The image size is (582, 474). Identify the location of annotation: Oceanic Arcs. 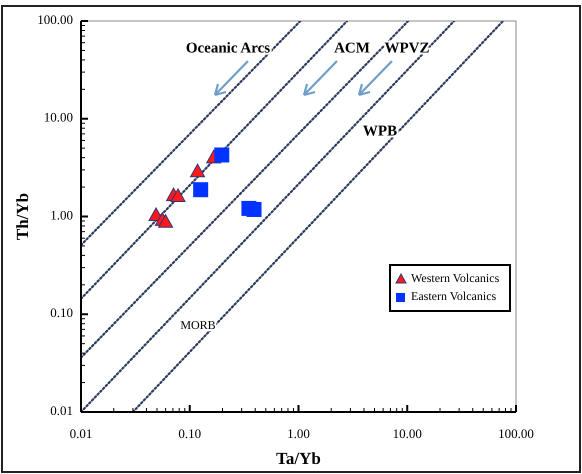
(228, 48).